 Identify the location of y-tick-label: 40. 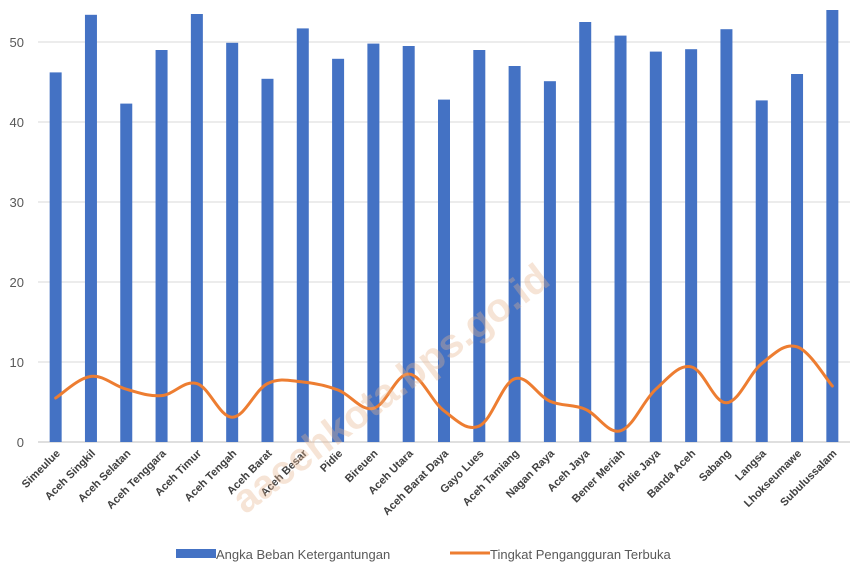
(17, 122).